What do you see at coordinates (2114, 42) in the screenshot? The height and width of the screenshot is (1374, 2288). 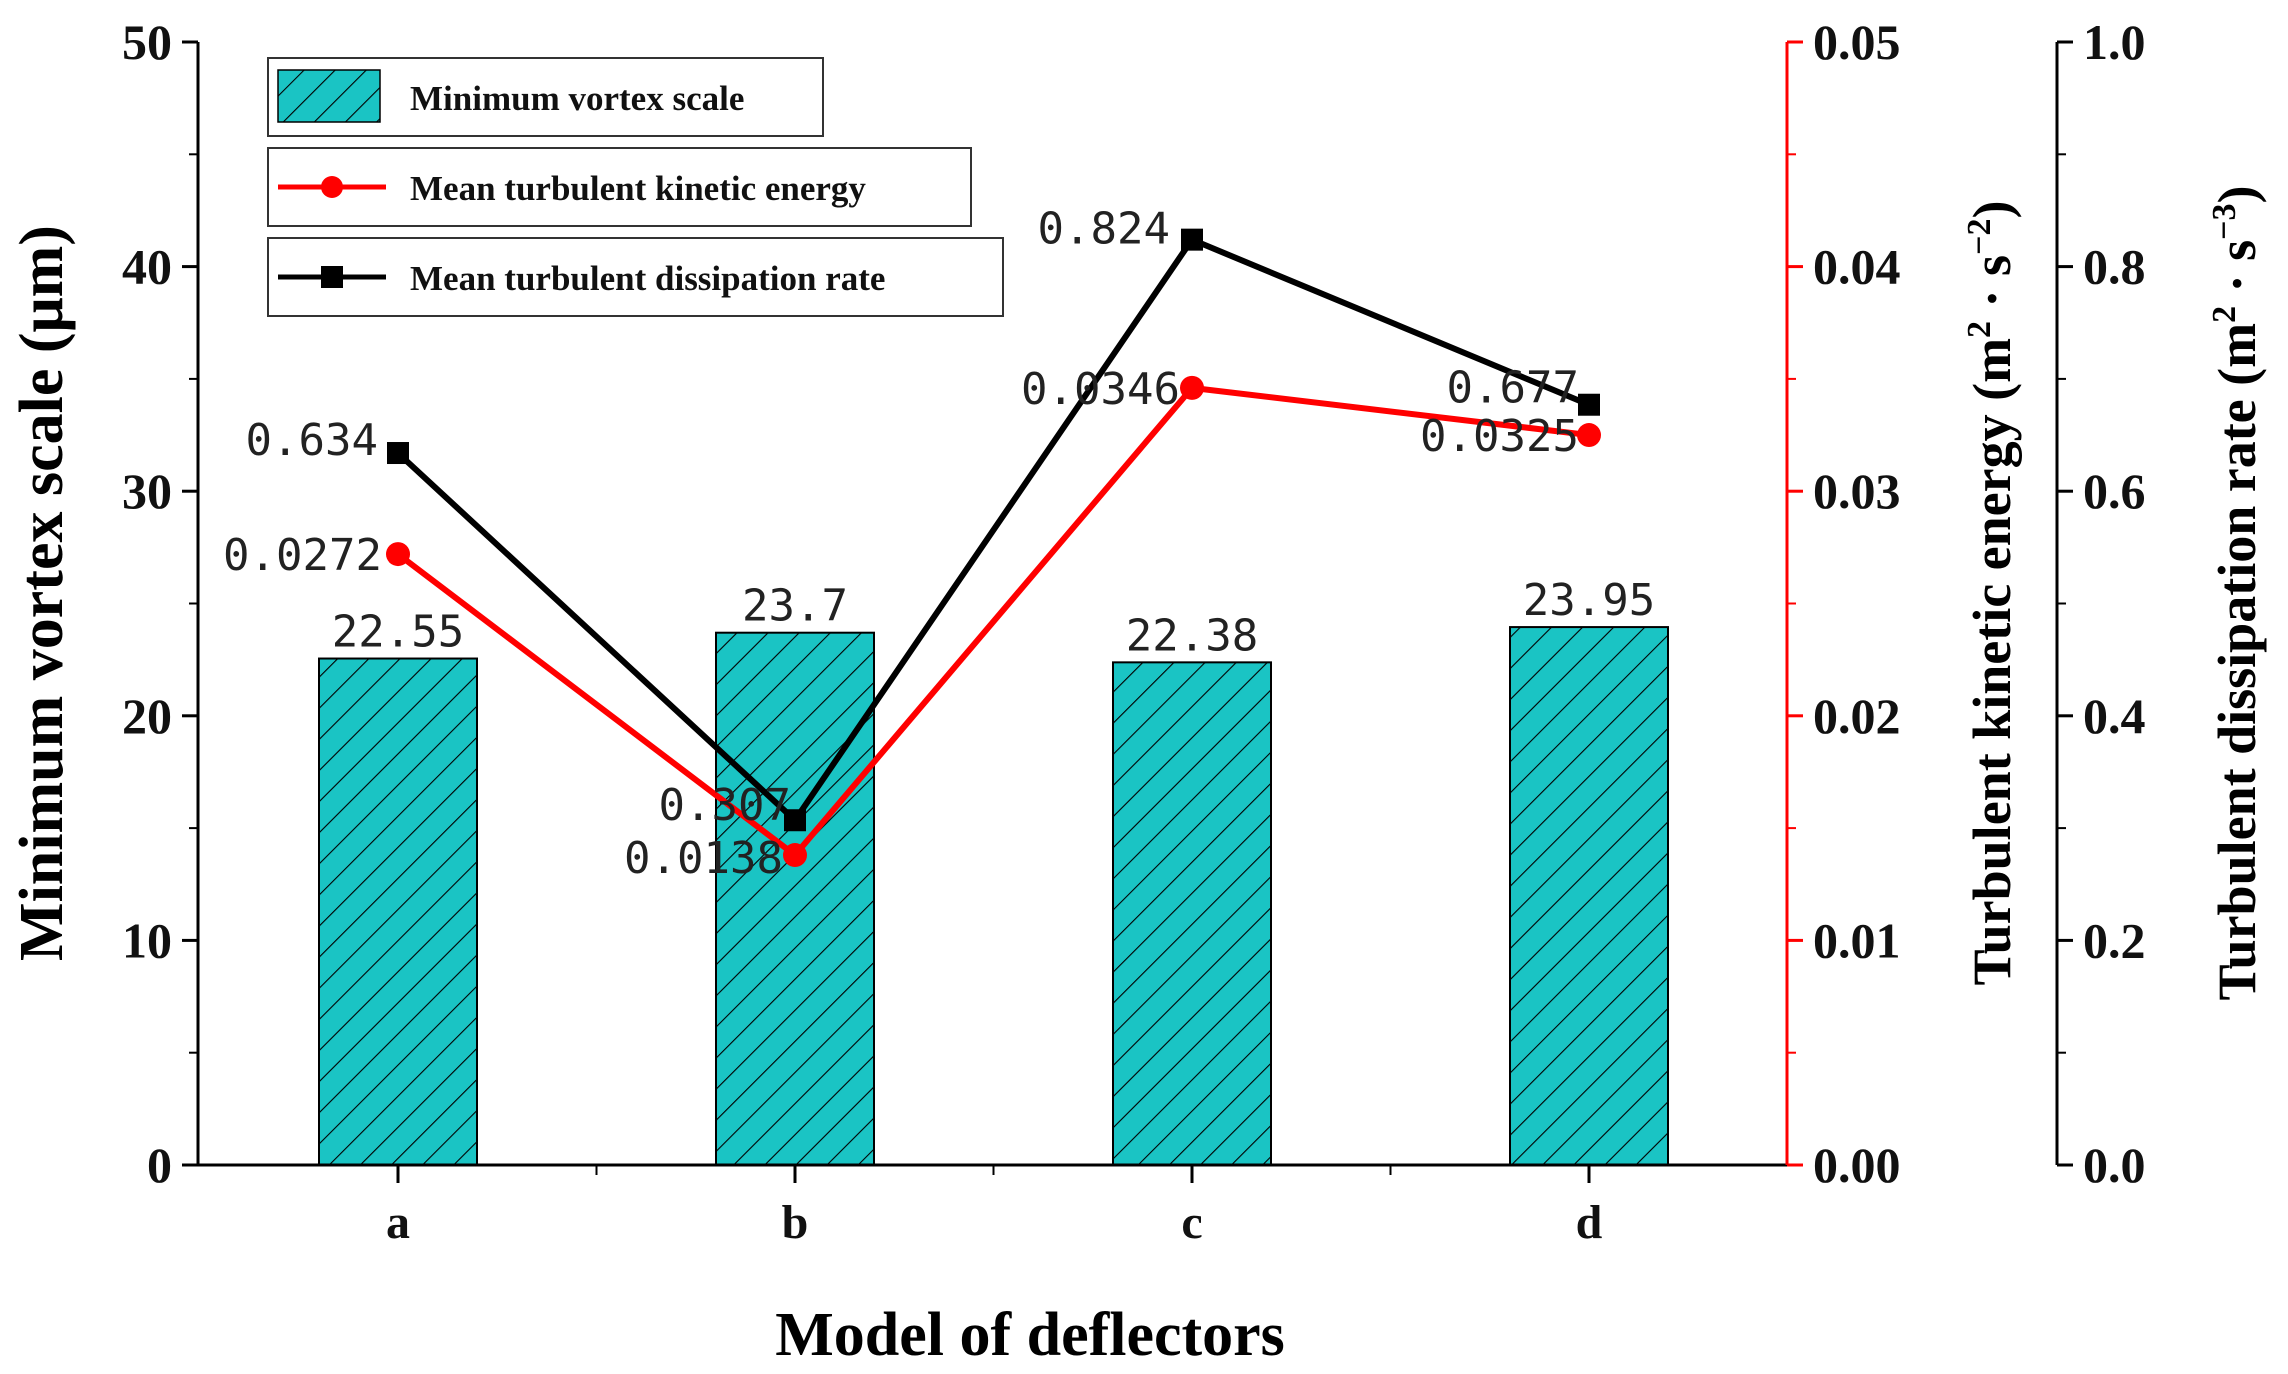 I see `y-right2-tick-label: 1.0` at bounding box center [2114, 42].